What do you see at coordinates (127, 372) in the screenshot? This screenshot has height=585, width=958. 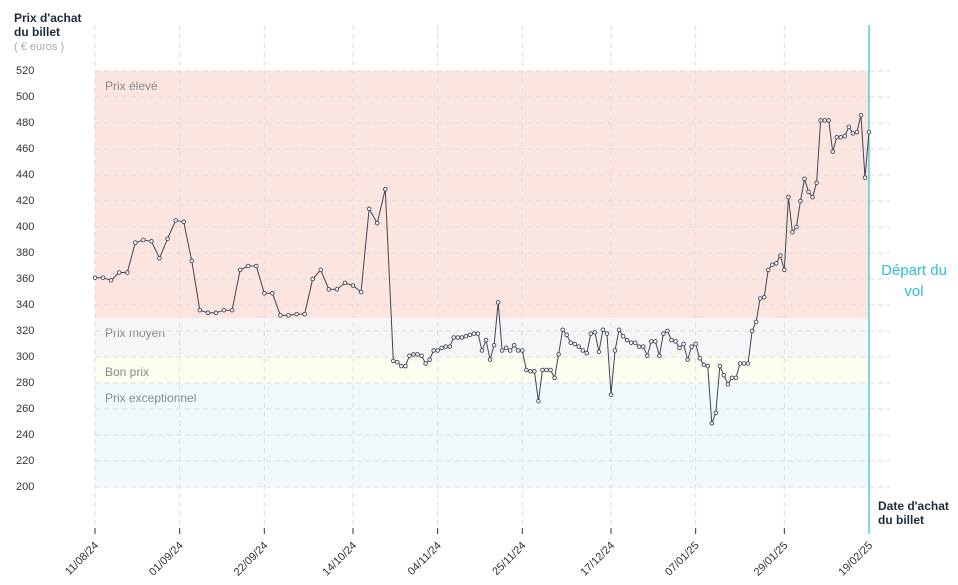 I see `zone-label: Bon prix` at bounding box center [127, 372].